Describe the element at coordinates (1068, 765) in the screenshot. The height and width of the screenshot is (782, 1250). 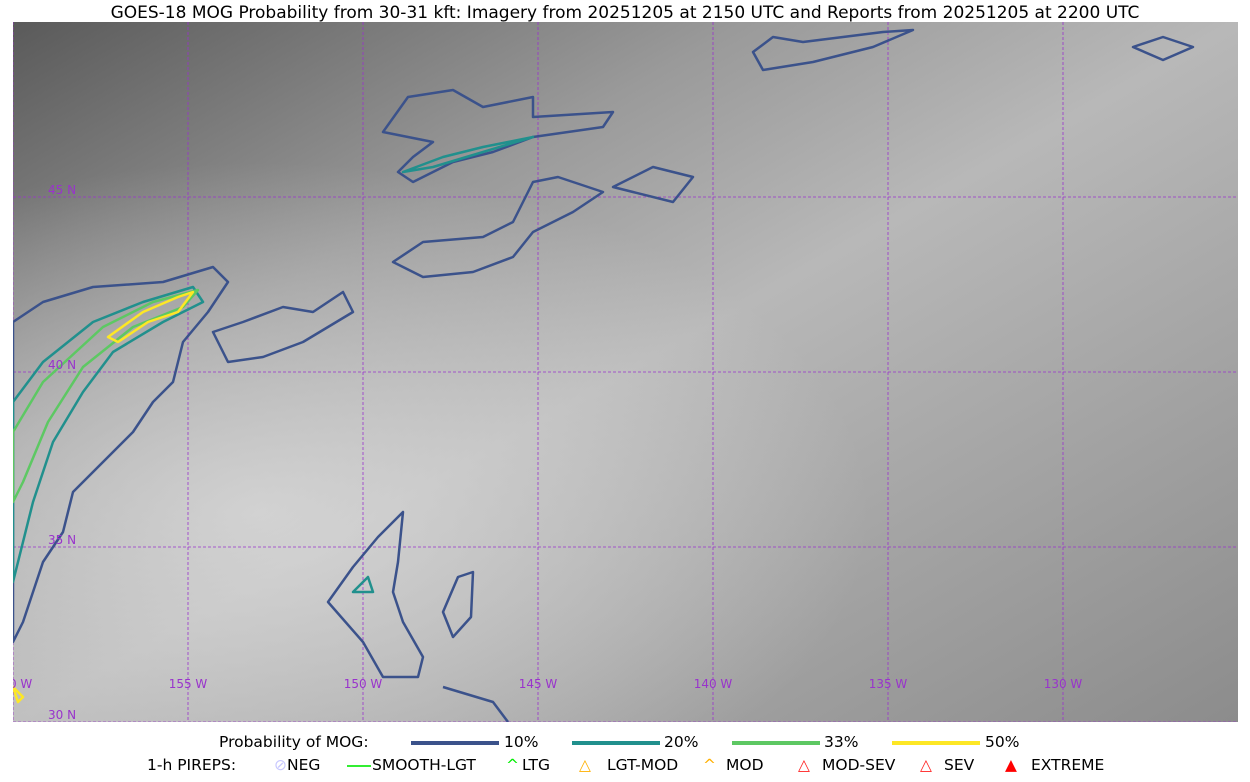
I see `pirep-label-extreme: EXTREME` at that location.